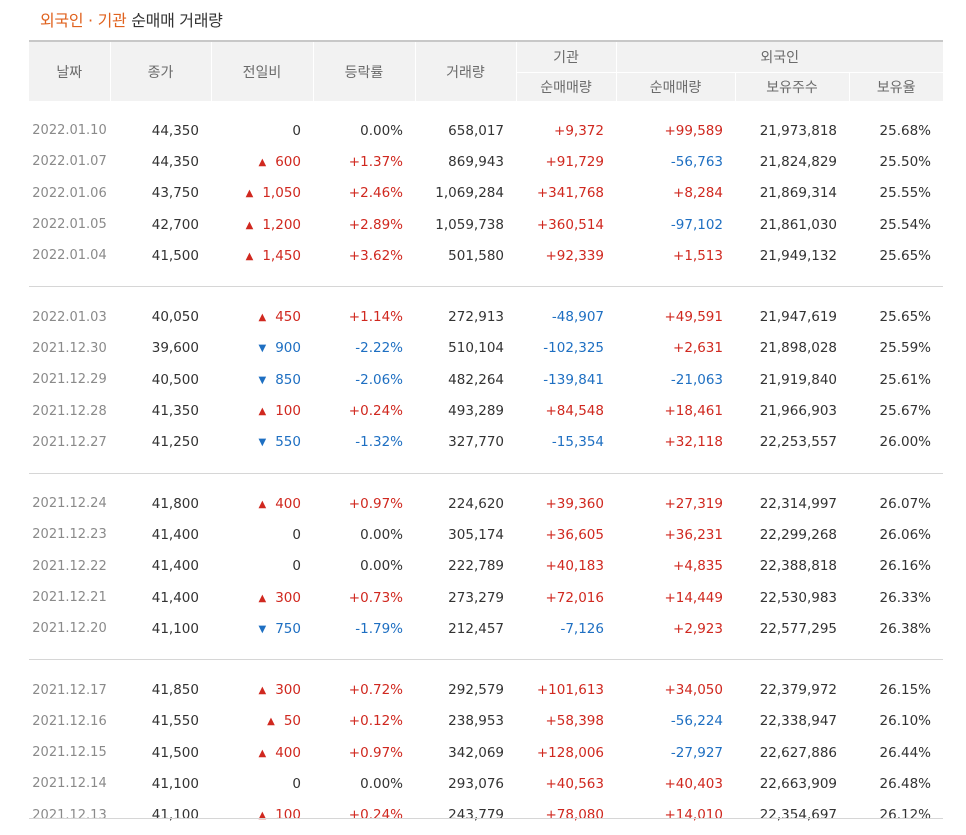  I want to click on cell-change-value: 750, so click(288, 628).